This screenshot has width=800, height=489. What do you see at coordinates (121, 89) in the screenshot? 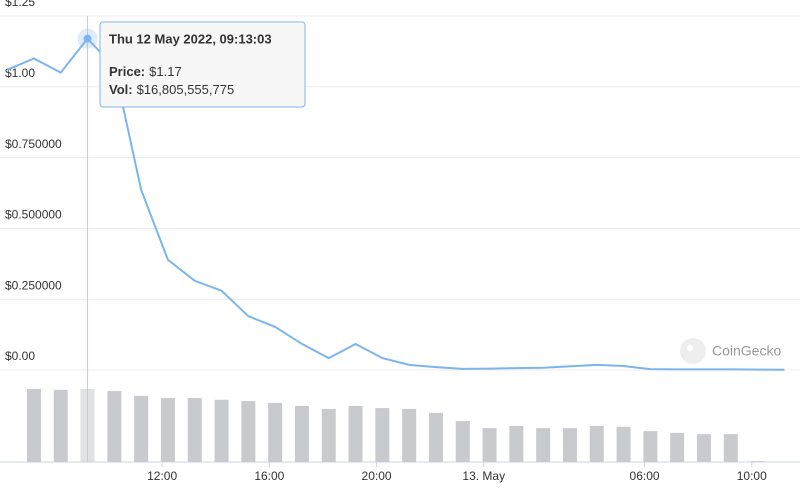
I see `tooltip-label: Vol:` at bounding box center [121, 89].